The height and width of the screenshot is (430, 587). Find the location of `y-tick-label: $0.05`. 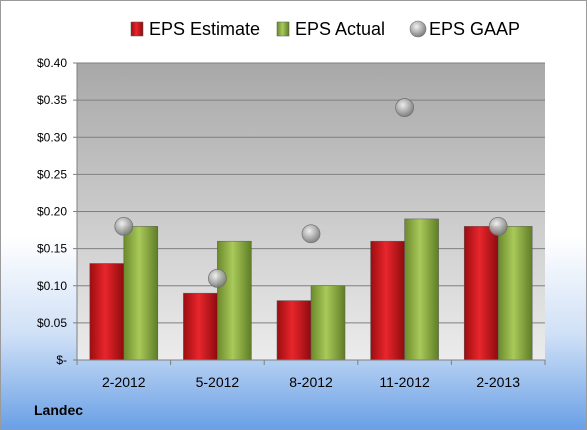

y-tick-label: $0.05 is located at coordinates (52, 323).